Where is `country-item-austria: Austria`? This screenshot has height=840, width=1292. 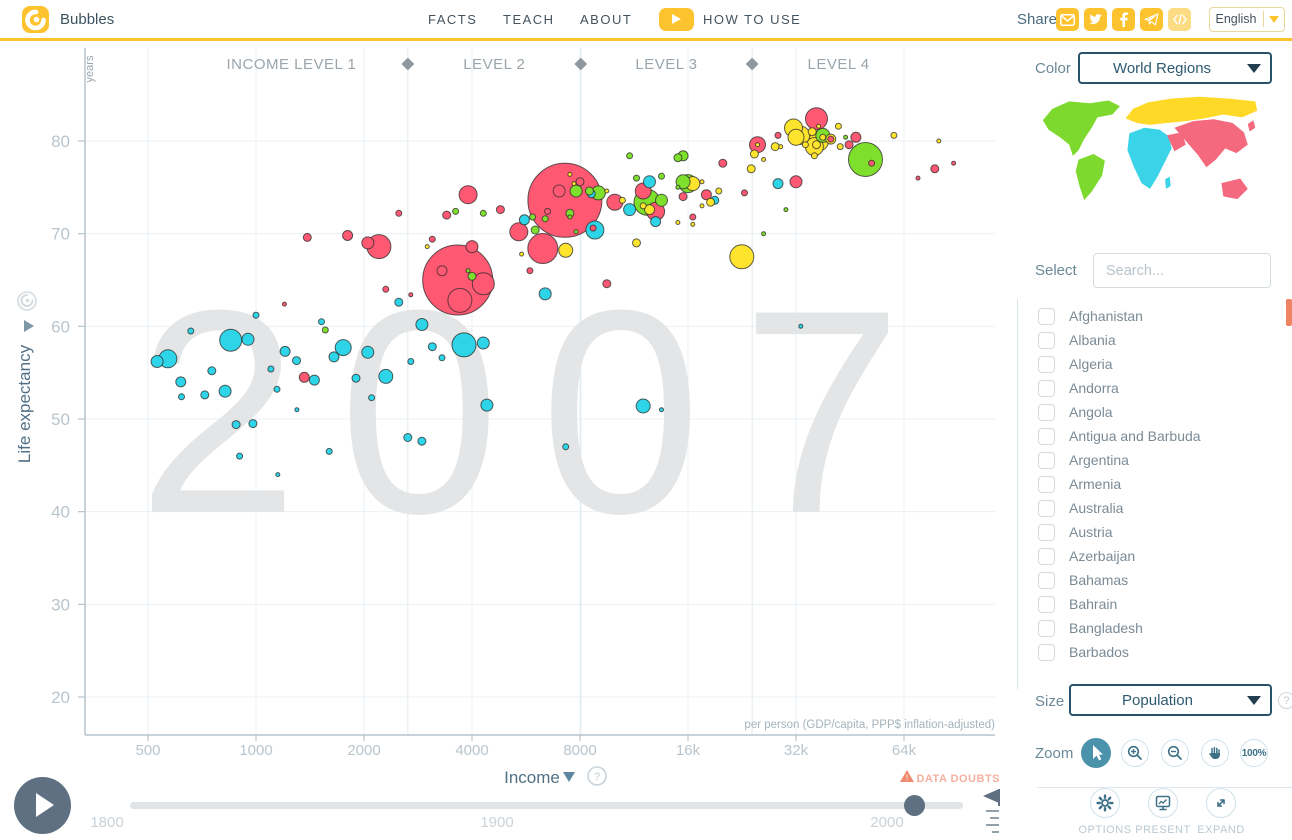 country-item-austria: Austria is located at coordinates (1075, 532).